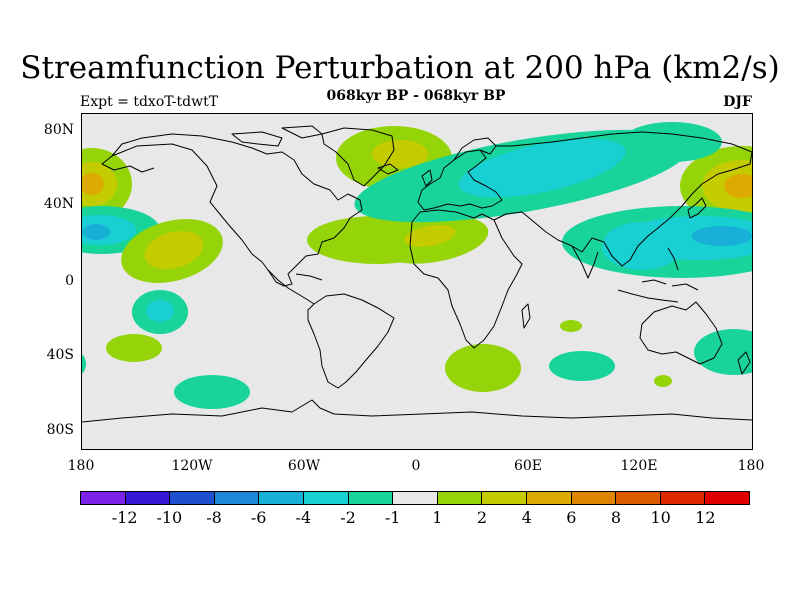 This screenshot has width=800, height=600. What do you see at coordinates (258, 517) in the screenshot?
I see `colorbar-label-3: -6` at bounding box center [258, 517].